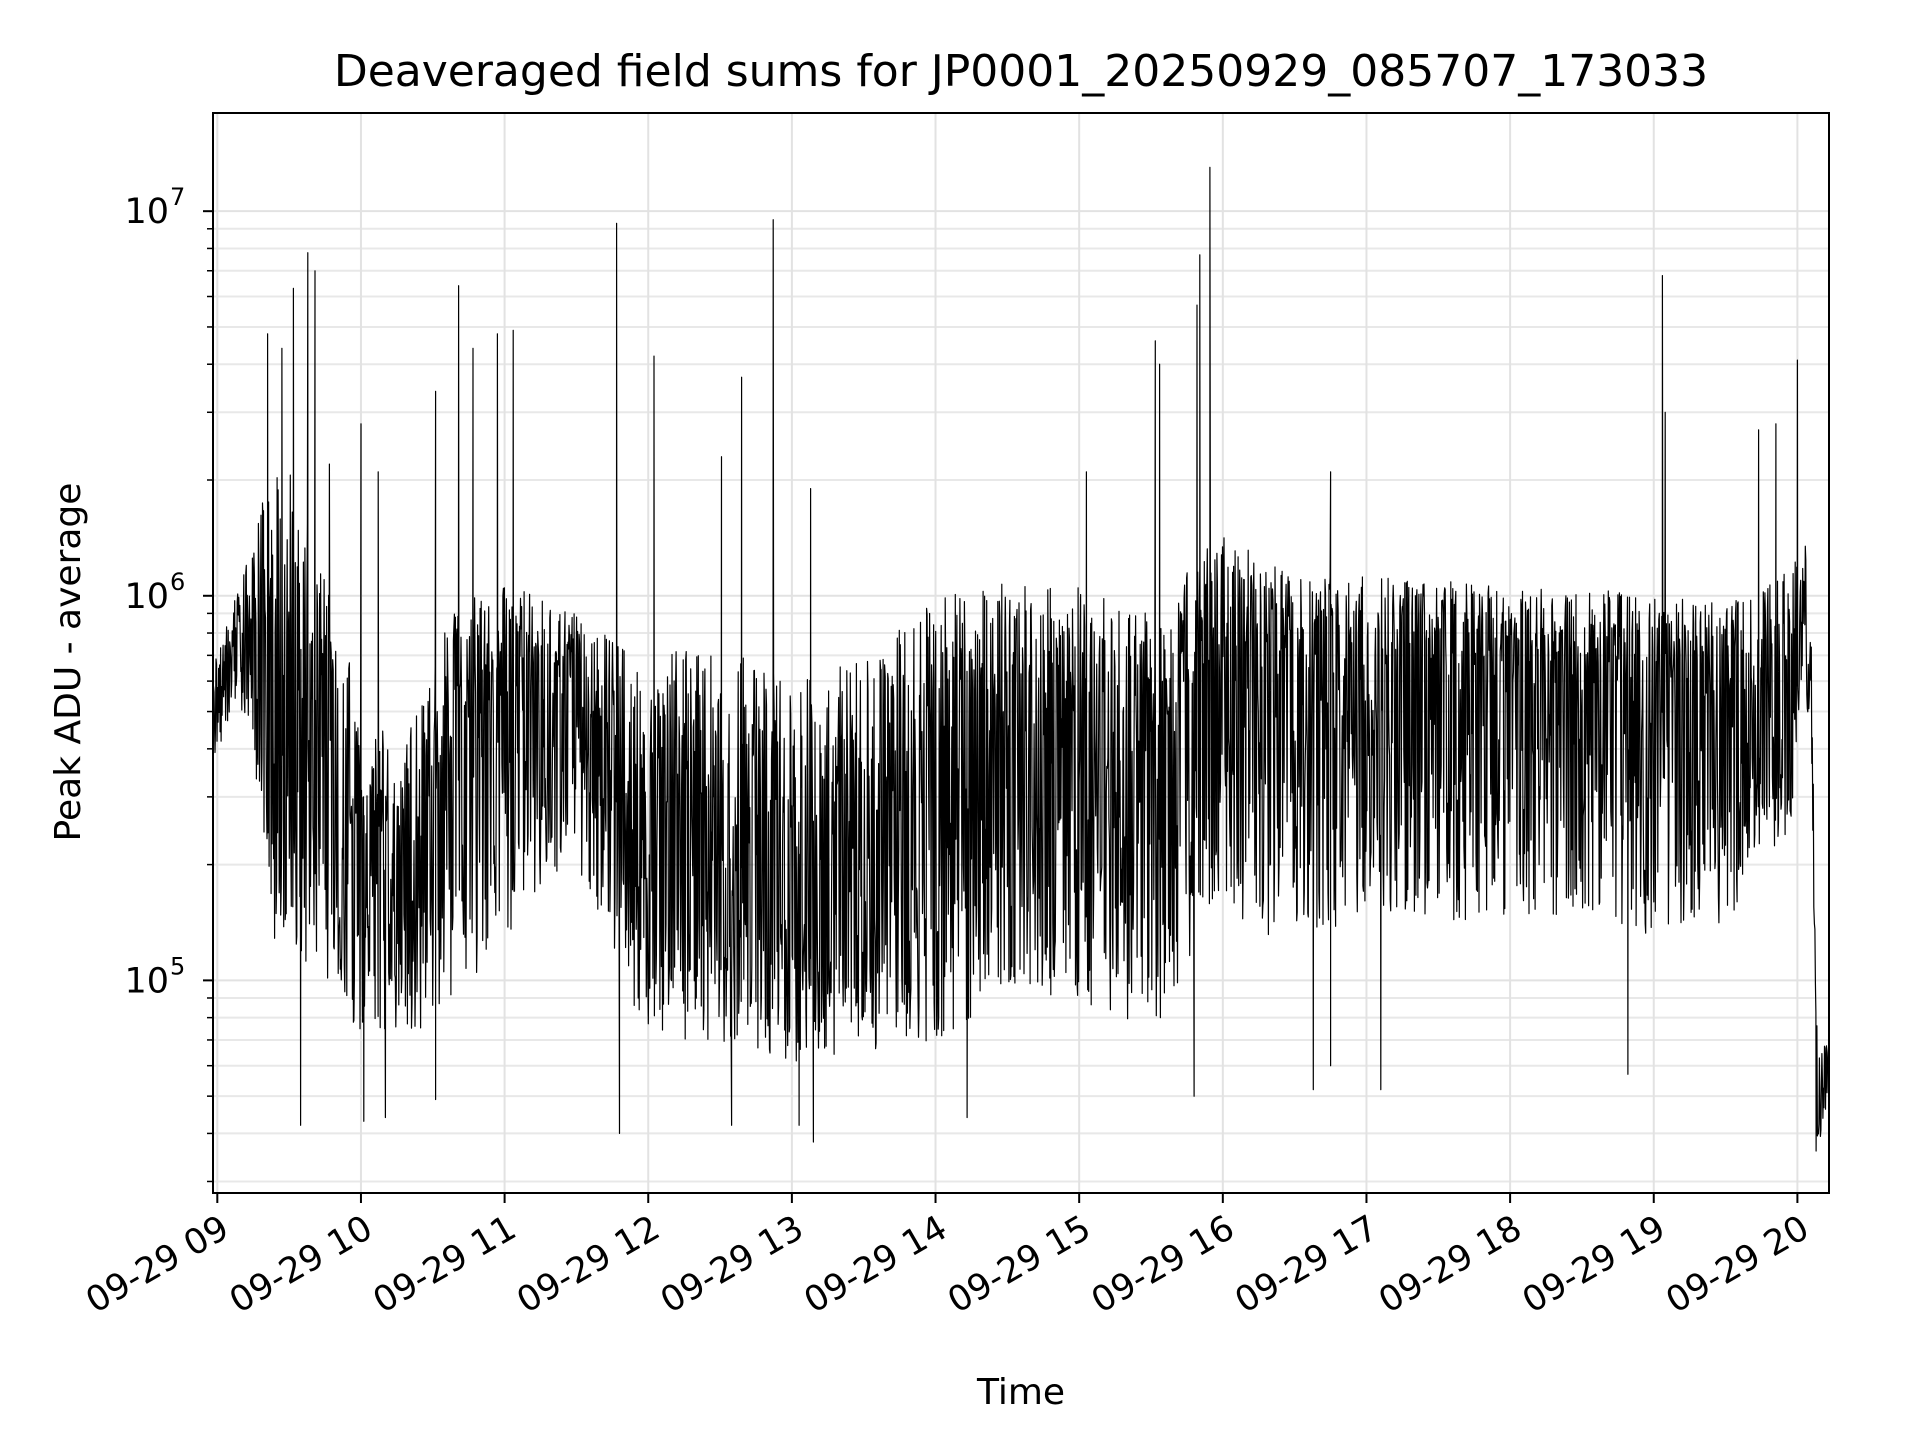  Describe the element at coordinates (177, 197) in the screenshot. I see `y-tick-exponent: 7` at that location.